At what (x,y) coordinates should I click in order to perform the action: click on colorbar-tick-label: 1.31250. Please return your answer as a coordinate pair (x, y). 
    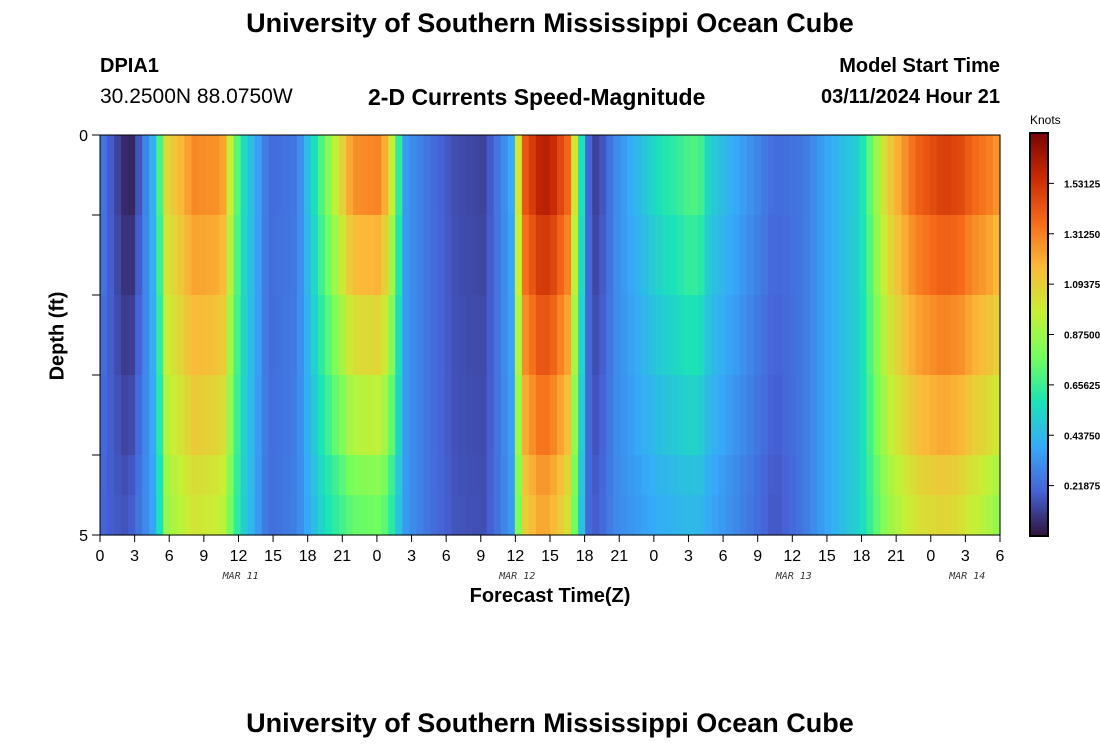
    Looking at the image, I should click on (1082, 235).